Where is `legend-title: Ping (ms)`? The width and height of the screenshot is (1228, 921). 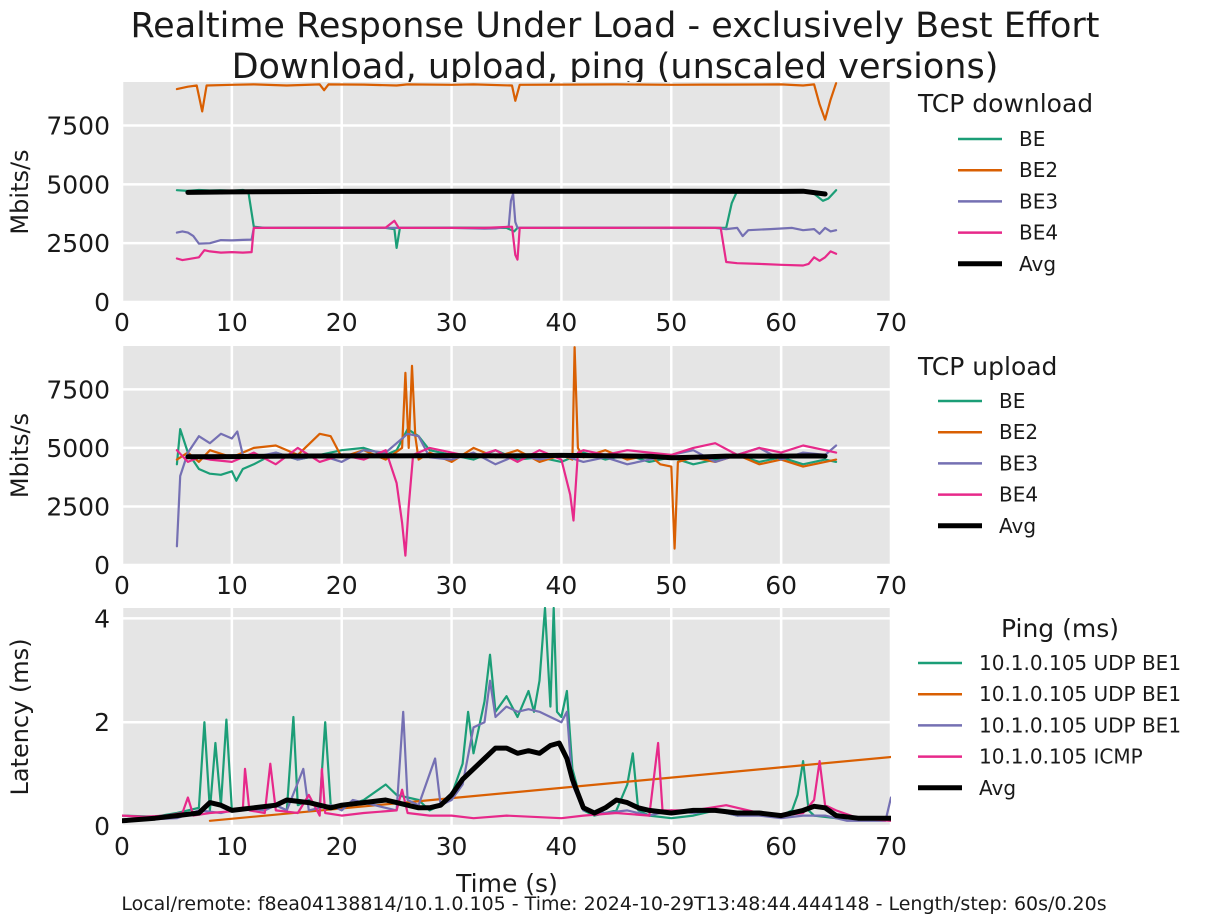
legend-title: Ping (ms) is located at coordinates (1060, 628).